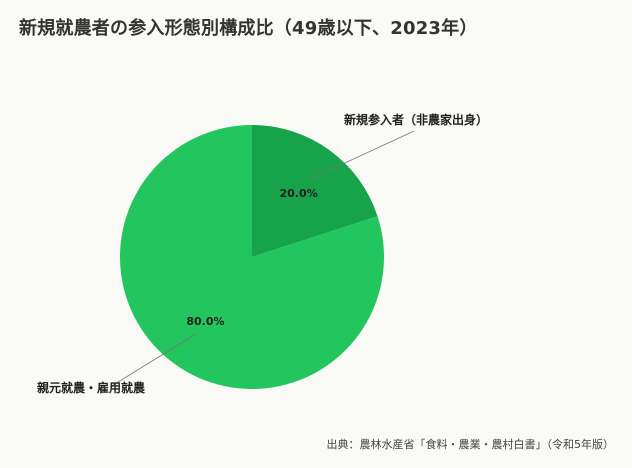 The height and width of the screenshot is (468, 632). What do you see at coordinates (470, 444) in the screenshot?
I see `source-note: 出典：農林水産省「食料・農業・農村白書」（令和5年版）` at bounding box center [470, 444].